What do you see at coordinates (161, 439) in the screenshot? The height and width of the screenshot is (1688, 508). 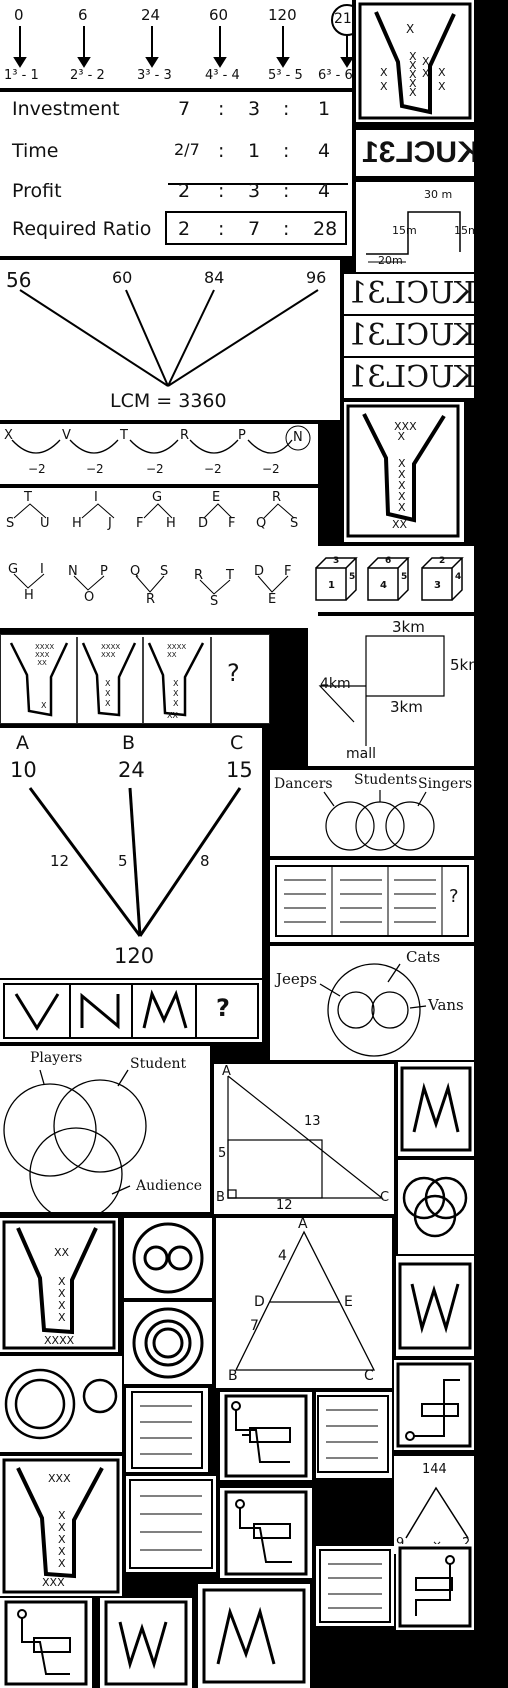 I see `letter-arcs` at bounding box center [161, 439].